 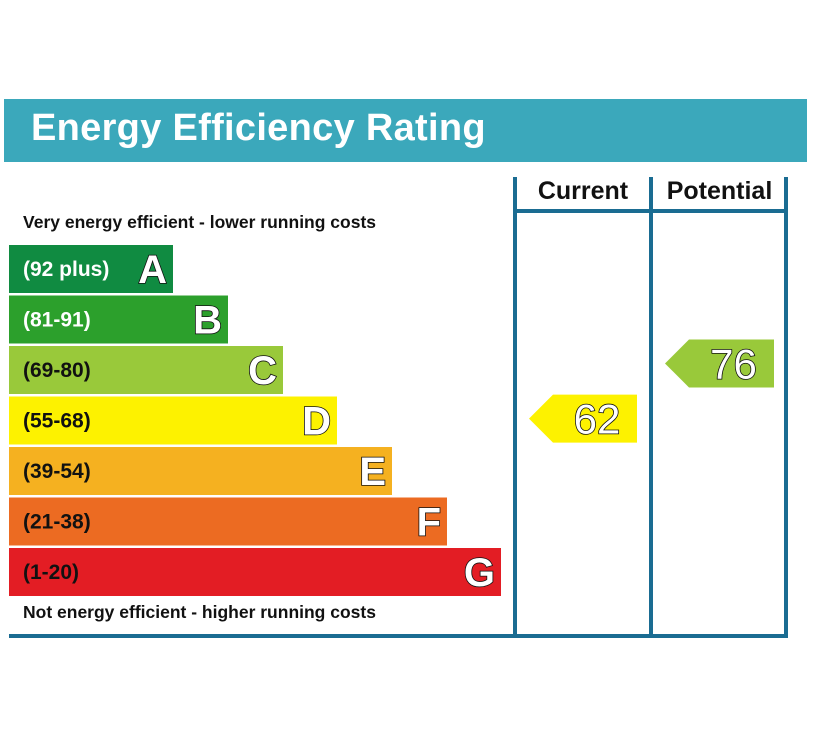 I want to click on band-bar-f, so click(x=228, y=521).